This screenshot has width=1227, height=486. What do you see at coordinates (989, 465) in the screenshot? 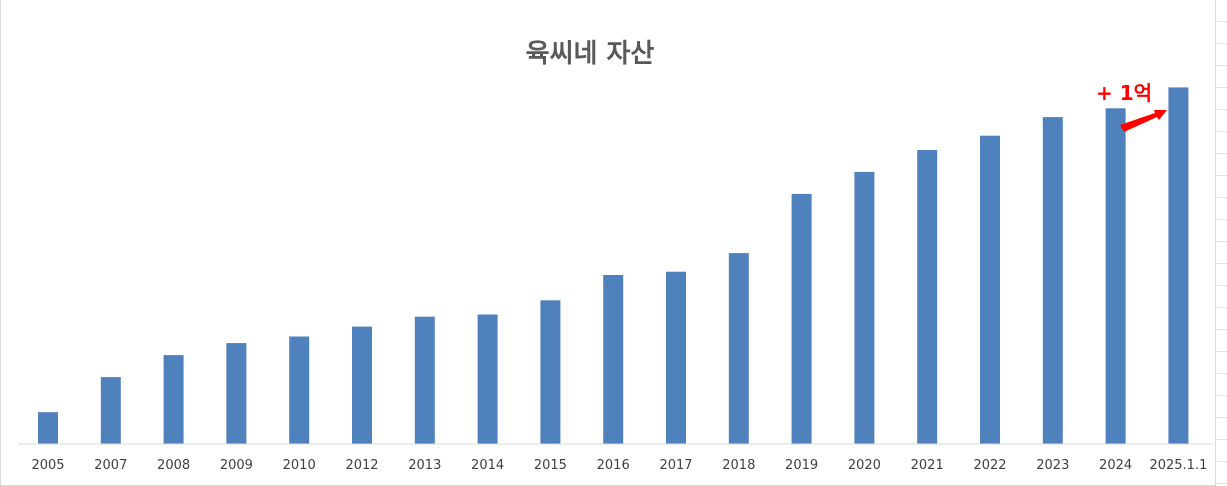
I see `x-tick-label-2022: 2022` at bounding box center [989, 465].